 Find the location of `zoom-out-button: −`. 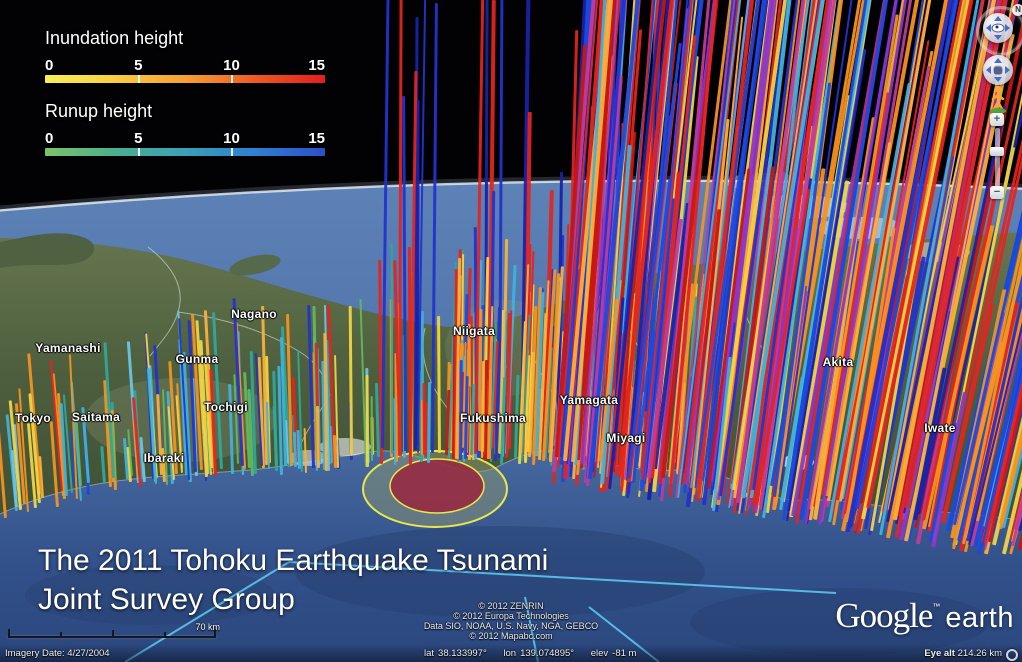

zoom-out-button: − is located at coordinates (997, 192).